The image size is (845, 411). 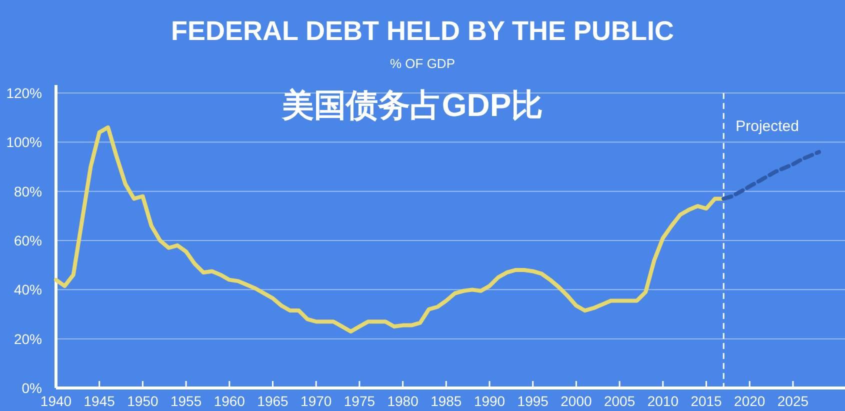 What do you see at coordinates (403, 401) in the screenshot?
I see `x-tick-label: 1980` at bounding box center [403, 401].